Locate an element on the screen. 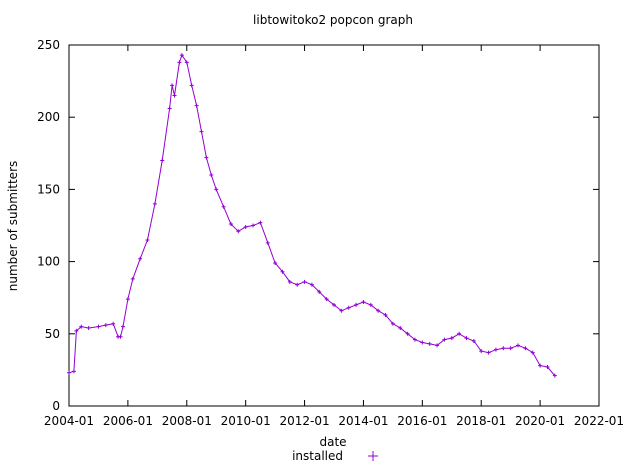 This screenshot has height=469, width=625. x-tick-label: 2012-01 is located at coordinates (304, 421).